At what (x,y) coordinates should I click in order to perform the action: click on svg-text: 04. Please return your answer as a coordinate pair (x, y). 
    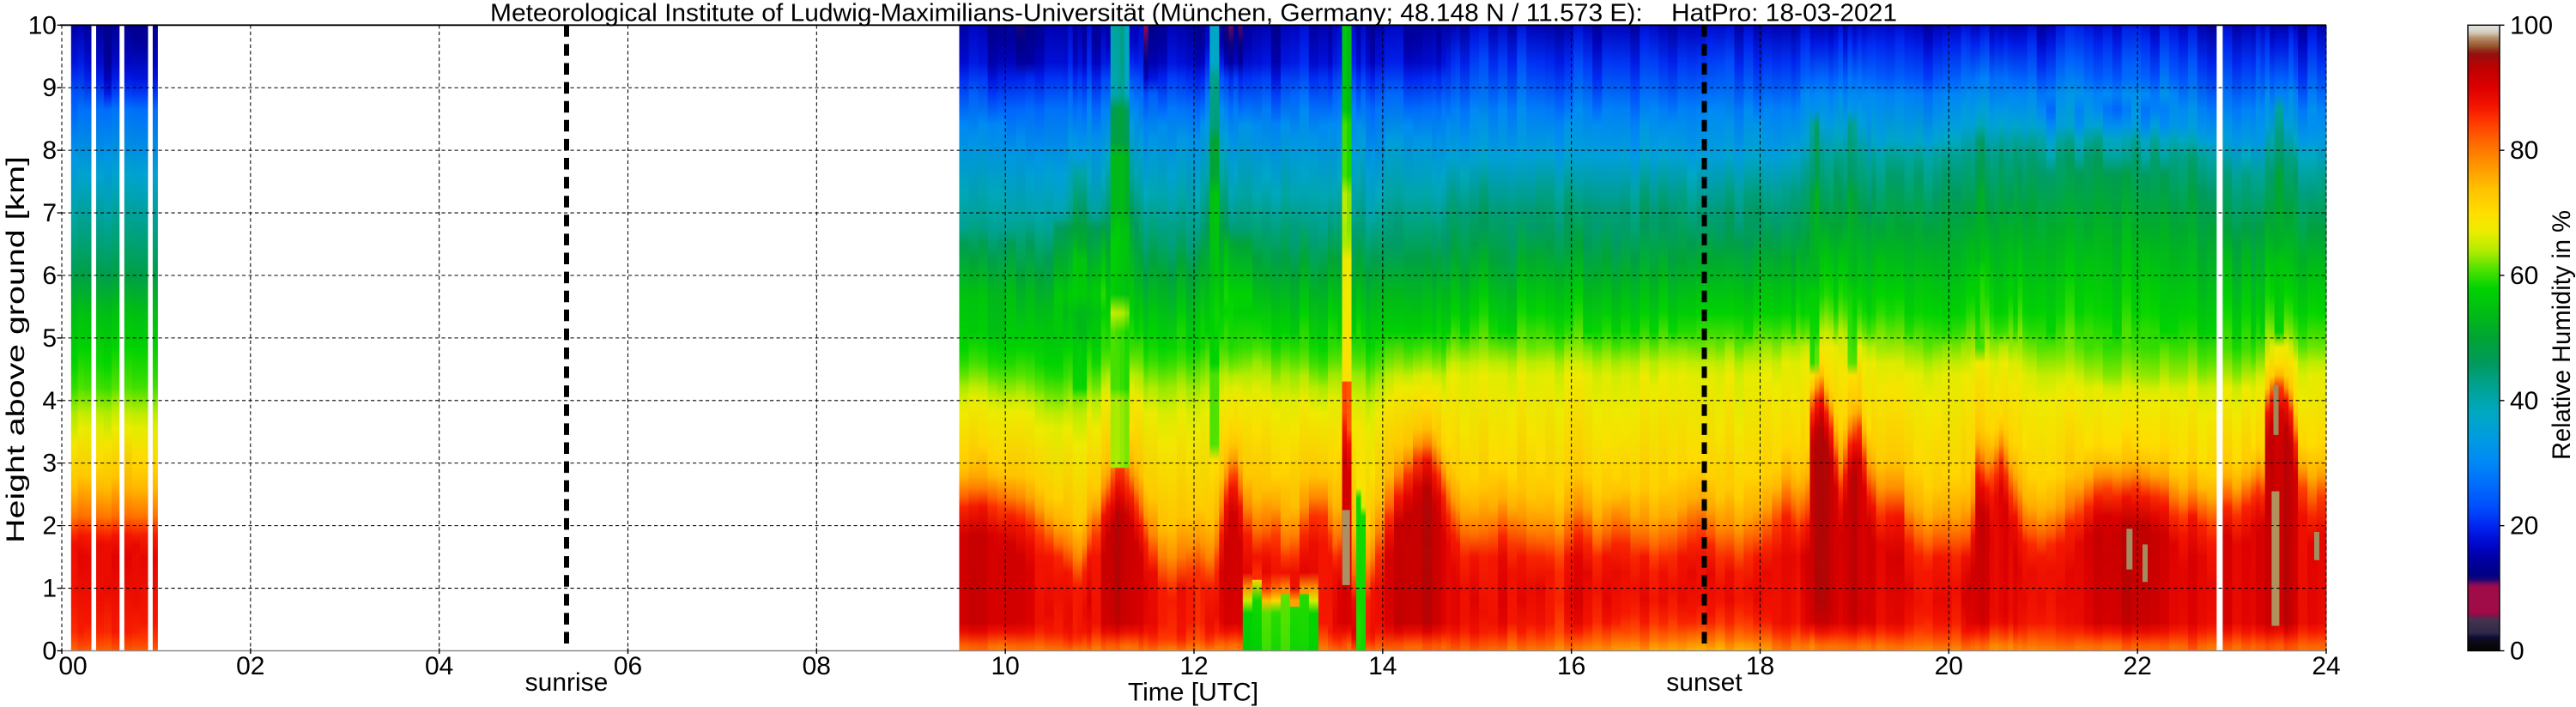
    Looking at the image, I should click on (439, 666).